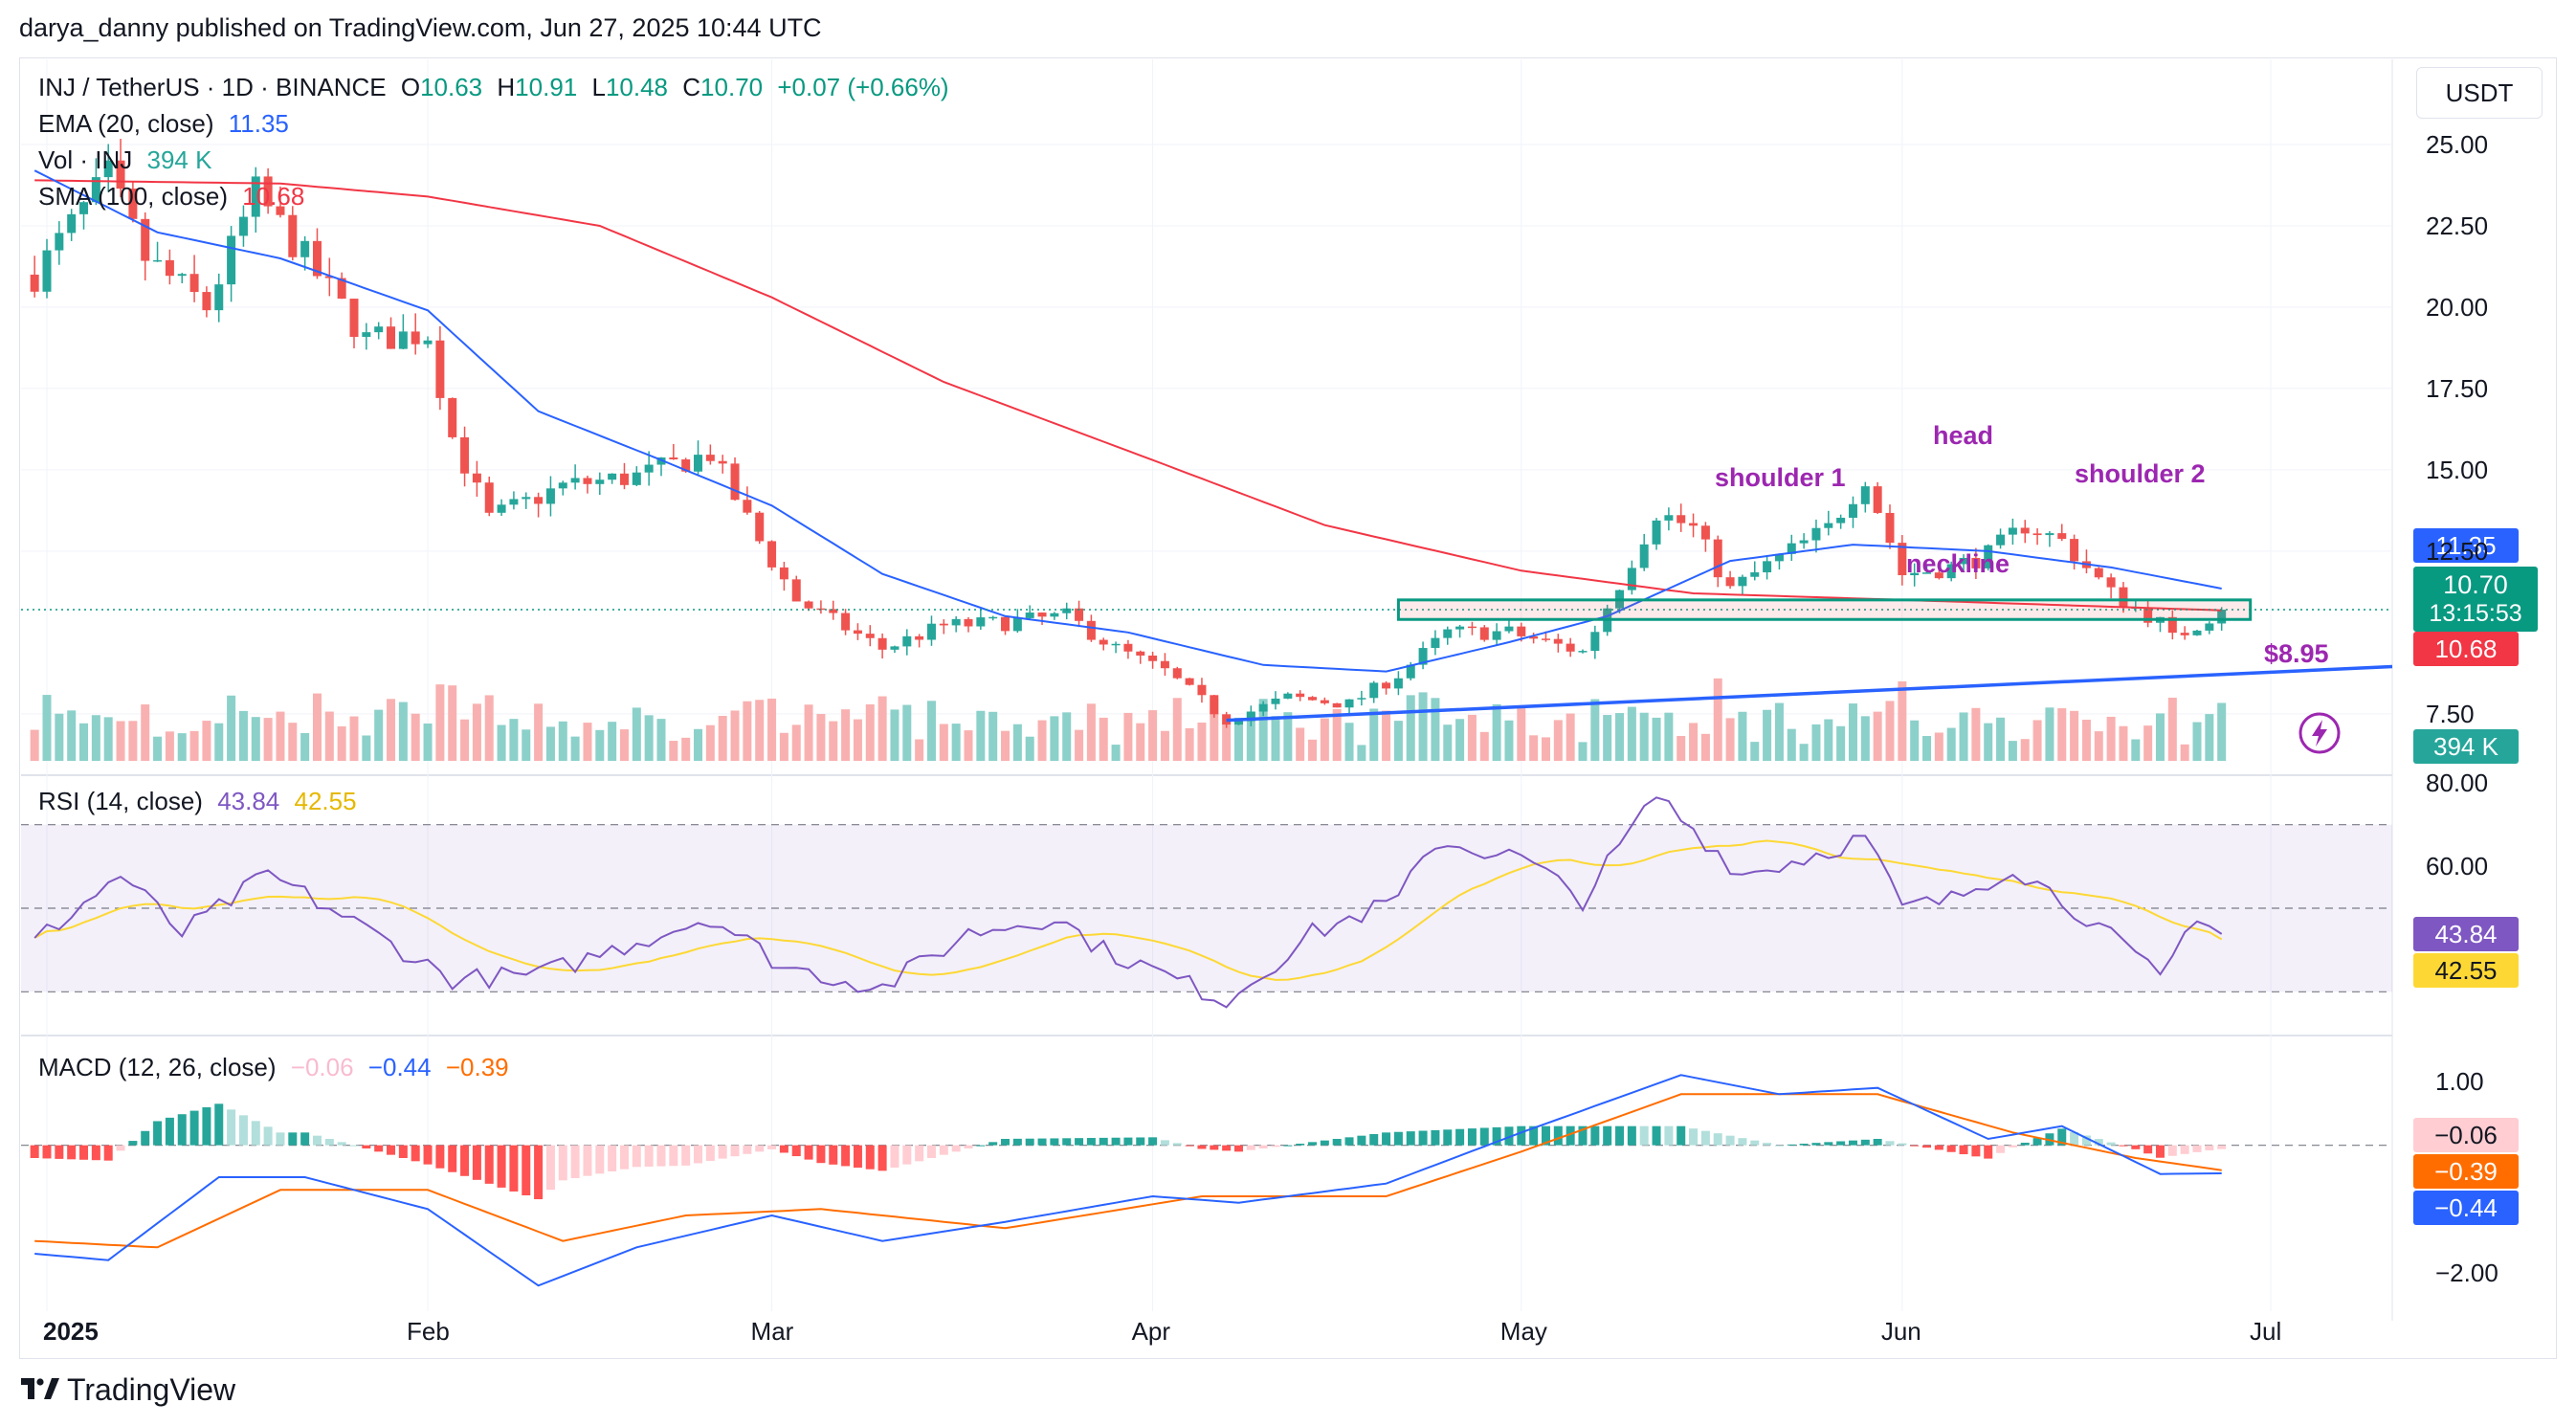  I want to click on macd-label: MACD (12, 26, close), so click(157, 1067).